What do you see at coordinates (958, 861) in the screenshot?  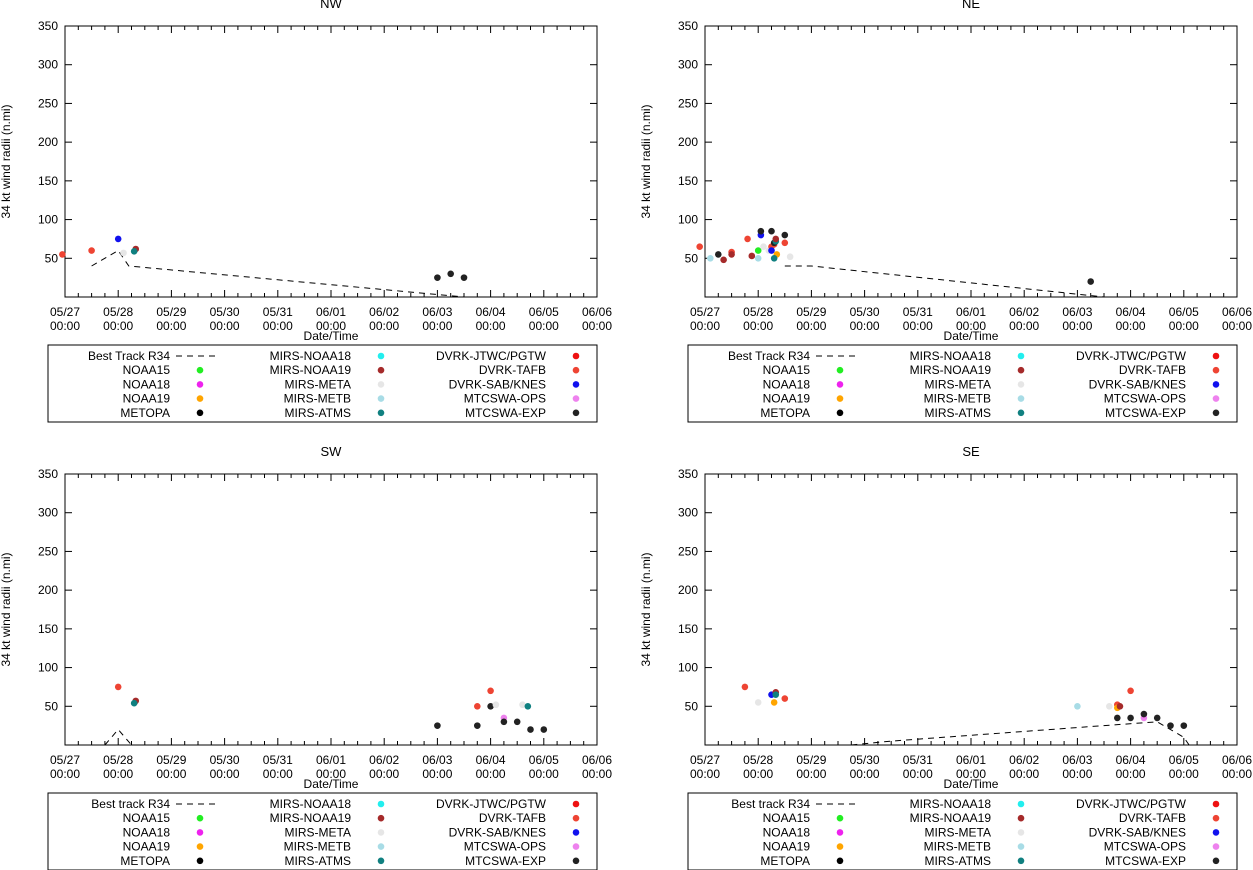 I see `legend-label: MIRS-ATMS` at bounding box center [958, 861].